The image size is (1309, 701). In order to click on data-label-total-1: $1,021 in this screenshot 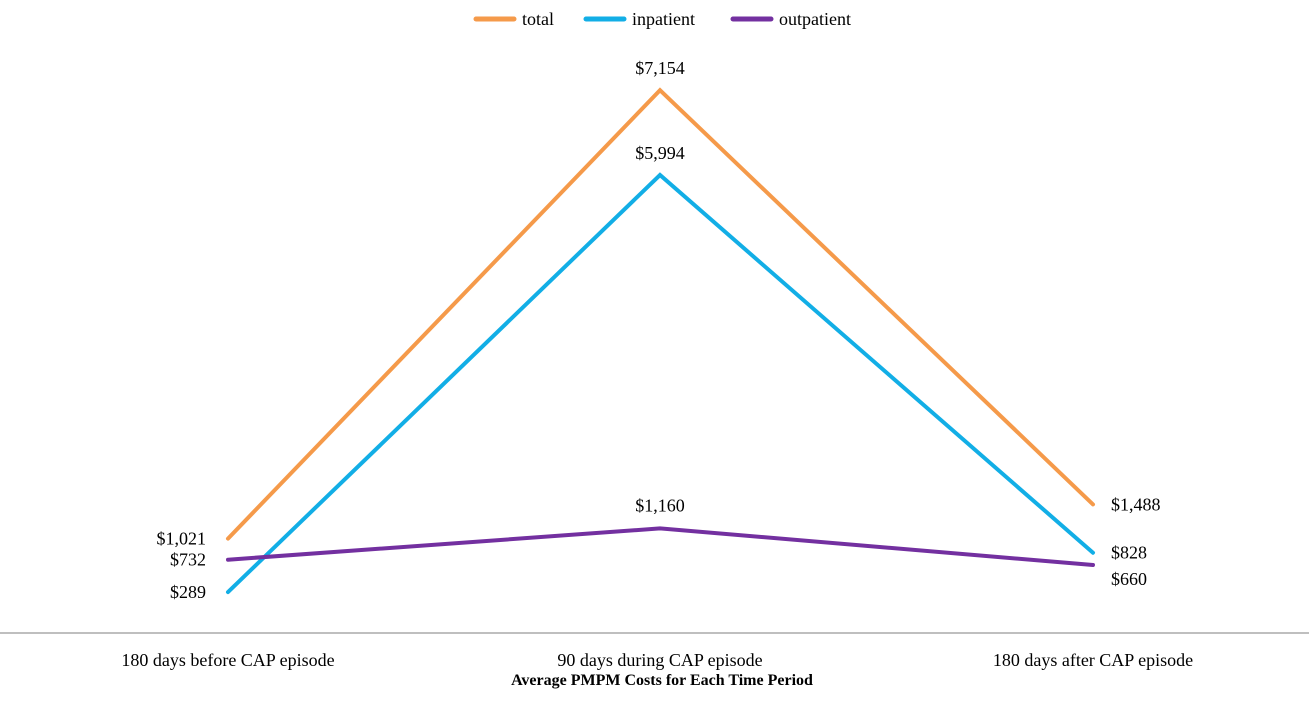, I will do `click(182, 539)`.